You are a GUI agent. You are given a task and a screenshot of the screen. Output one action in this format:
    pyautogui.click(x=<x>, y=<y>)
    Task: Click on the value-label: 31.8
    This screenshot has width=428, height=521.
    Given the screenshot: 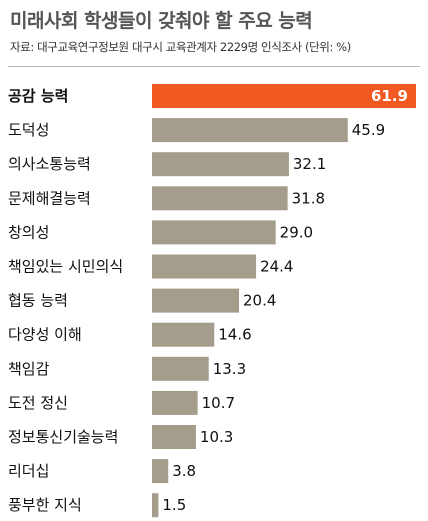 What is the action you would take?
    pyautogui.click(x=308, y=198)
    